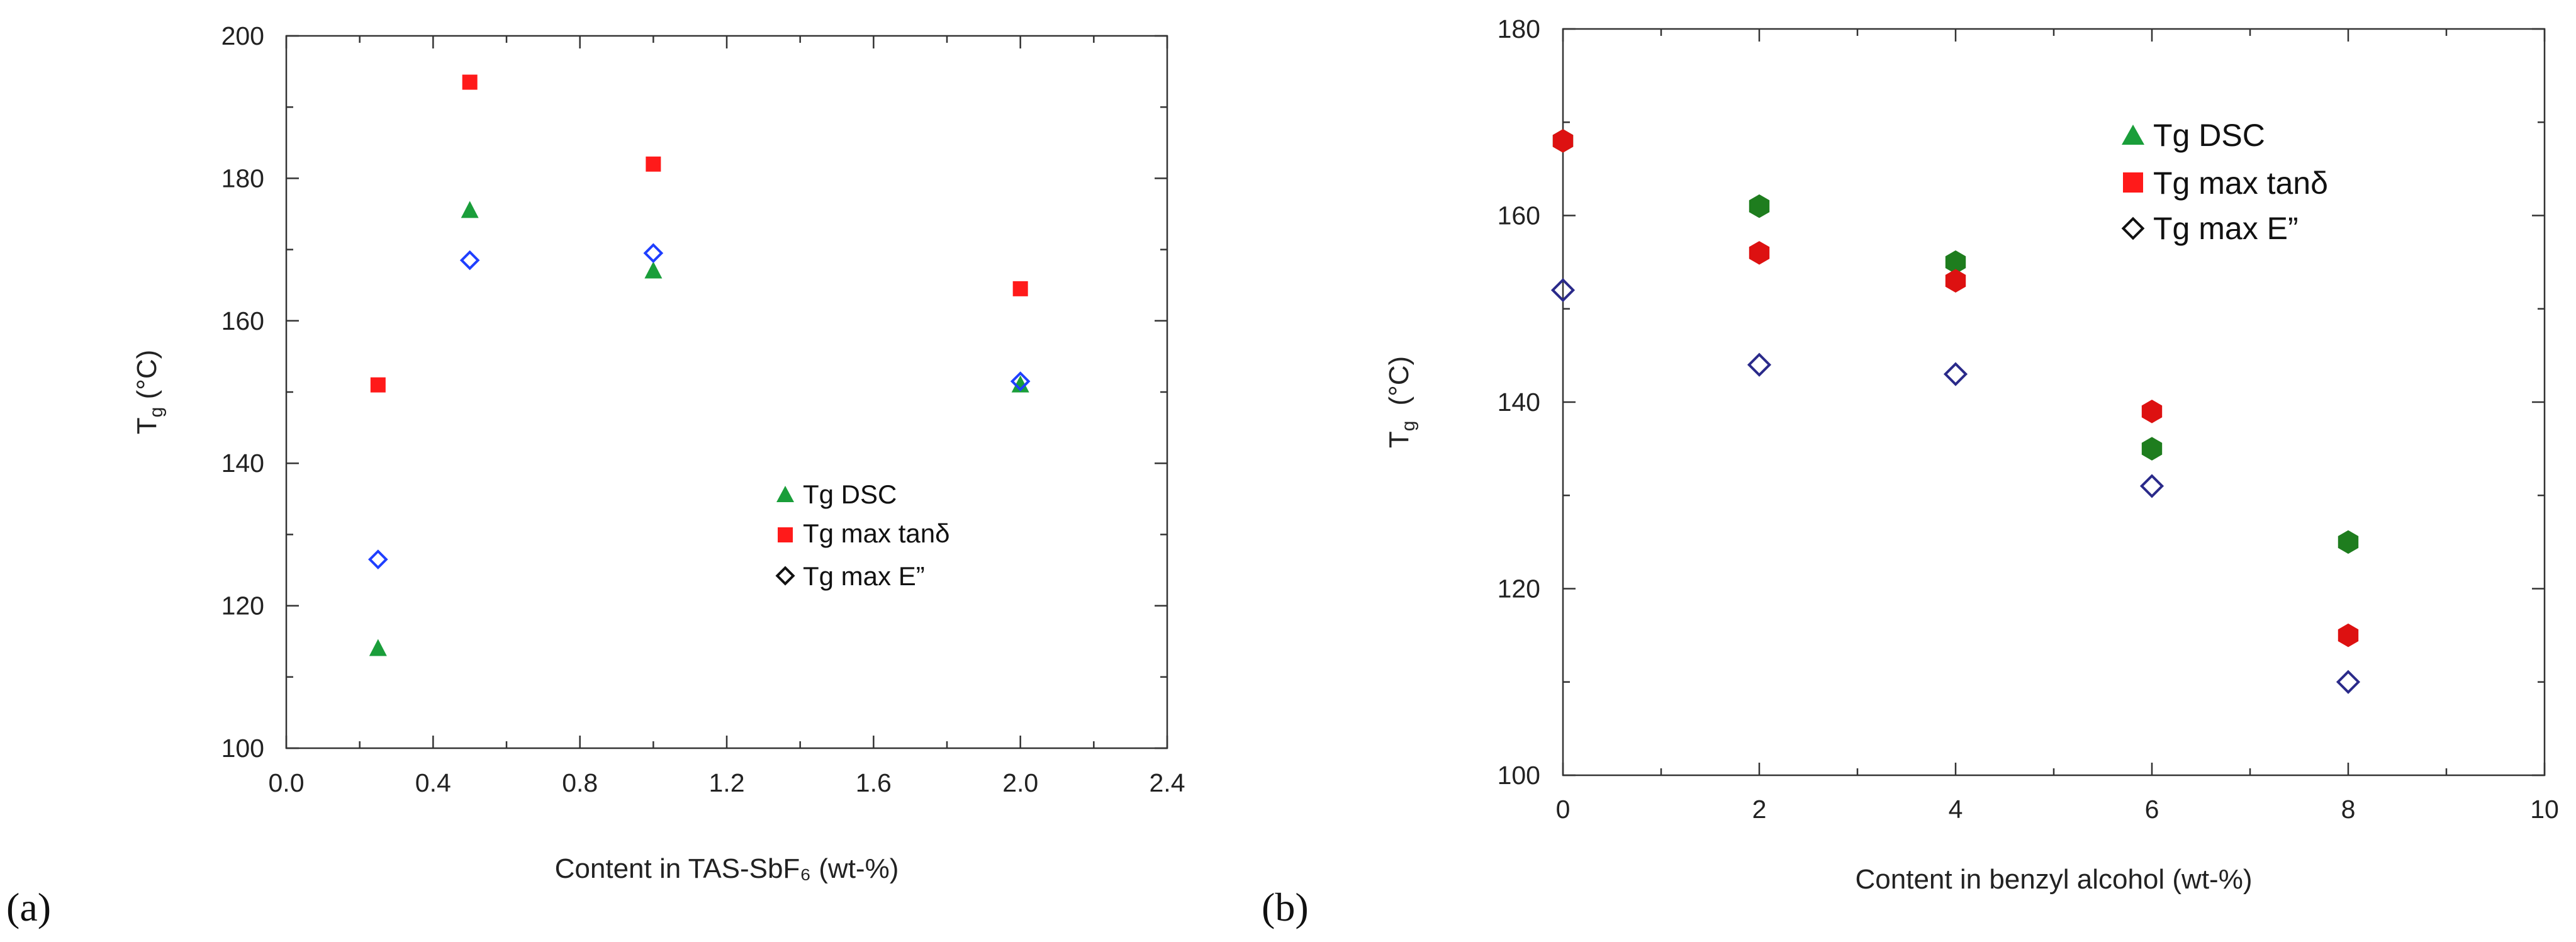 The width and height of the screenshot is (2576, 942). I want to click on x-tick-label: 0, so click(1563, 809).